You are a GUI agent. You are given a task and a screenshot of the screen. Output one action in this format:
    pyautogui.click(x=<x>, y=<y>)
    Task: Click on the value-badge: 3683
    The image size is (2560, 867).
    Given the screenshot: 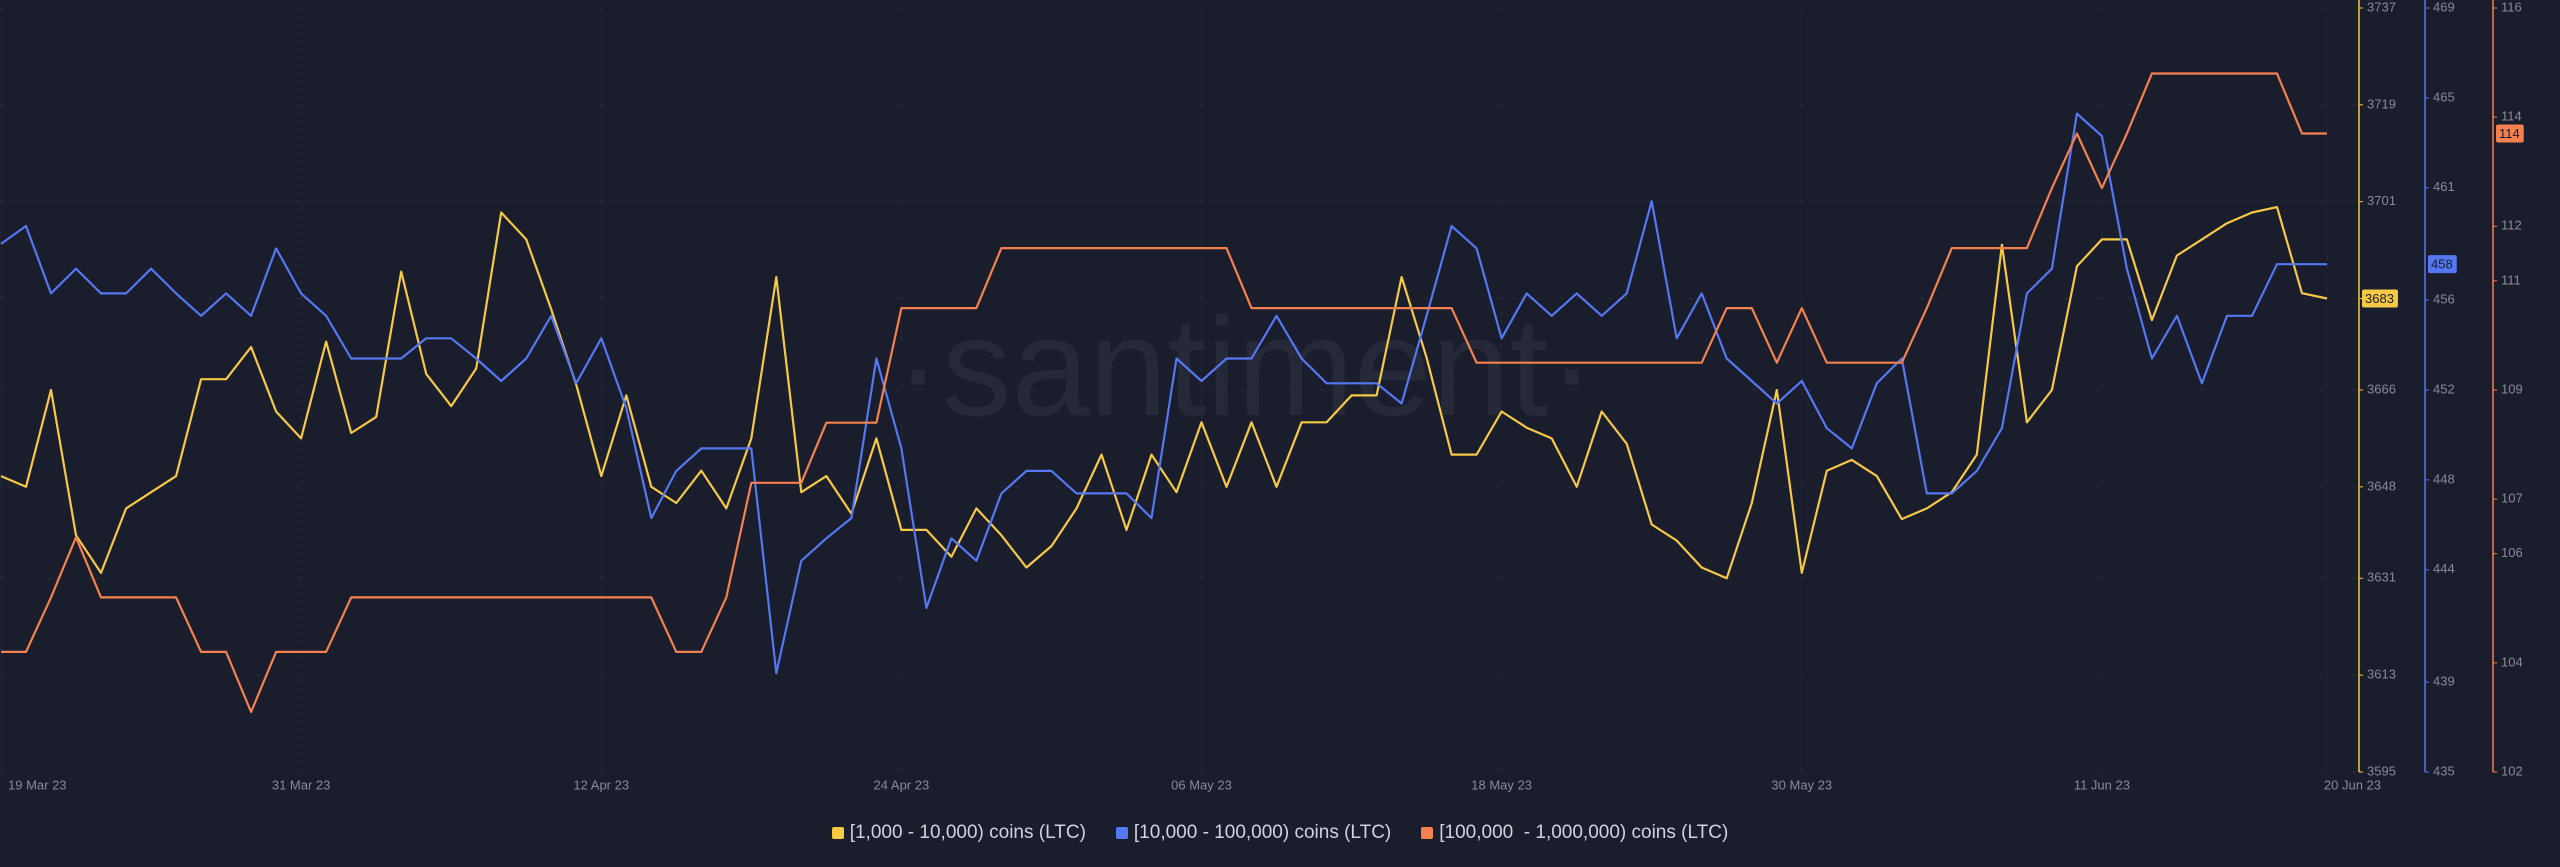 What is the action you would take?
    pyautogui.click(x=2380, y=298)
    